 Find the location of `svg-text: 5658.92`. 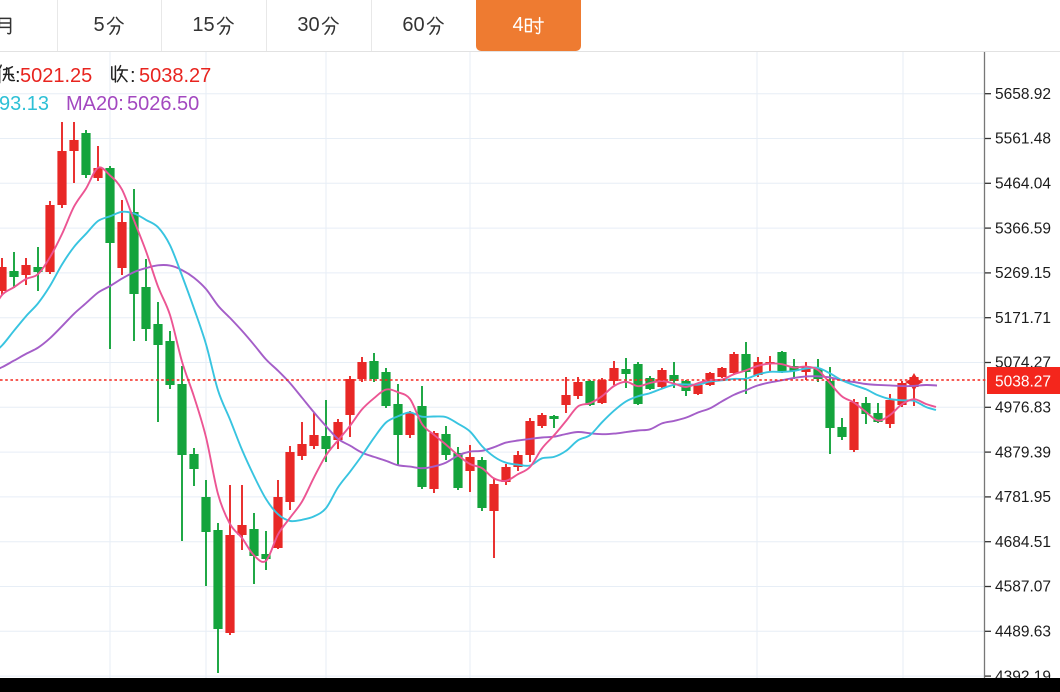

svg-text: 5658.92 is located at coordinates (1023, 94).